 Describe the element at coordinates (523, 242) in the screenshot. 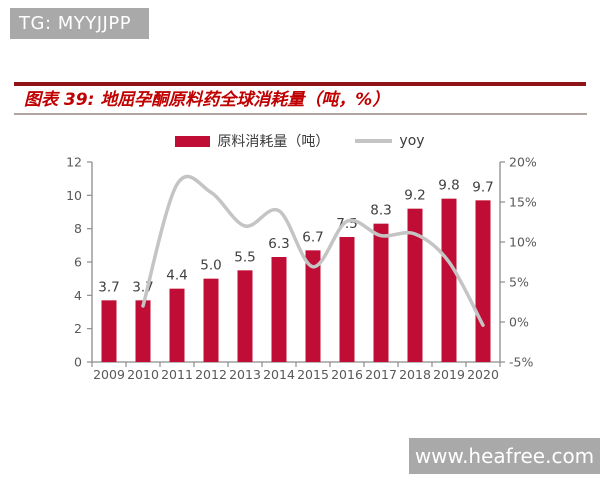

I see `right-axis-tick-label: 10%` at that location.